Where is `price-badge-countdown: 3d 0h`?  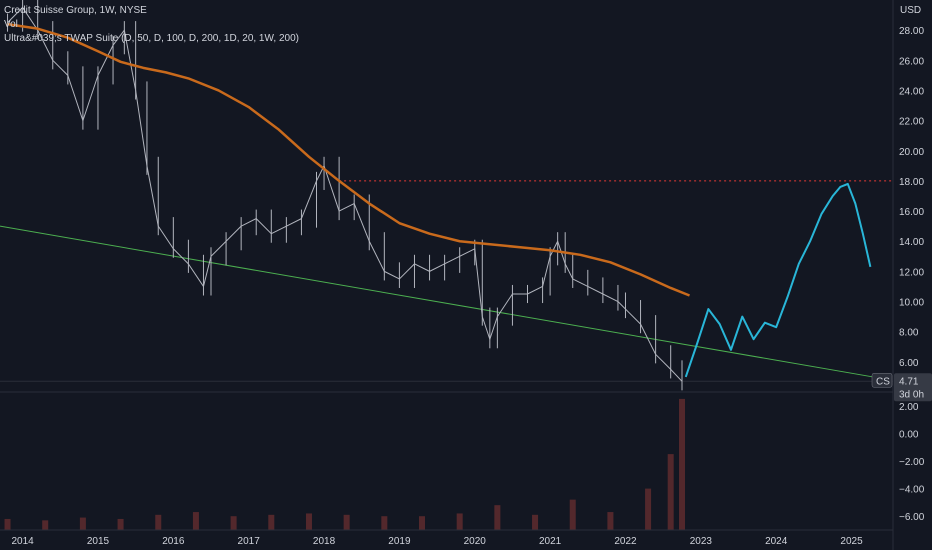 price-badge-countdown: 3d 0h is located at coordinates (911, 394).